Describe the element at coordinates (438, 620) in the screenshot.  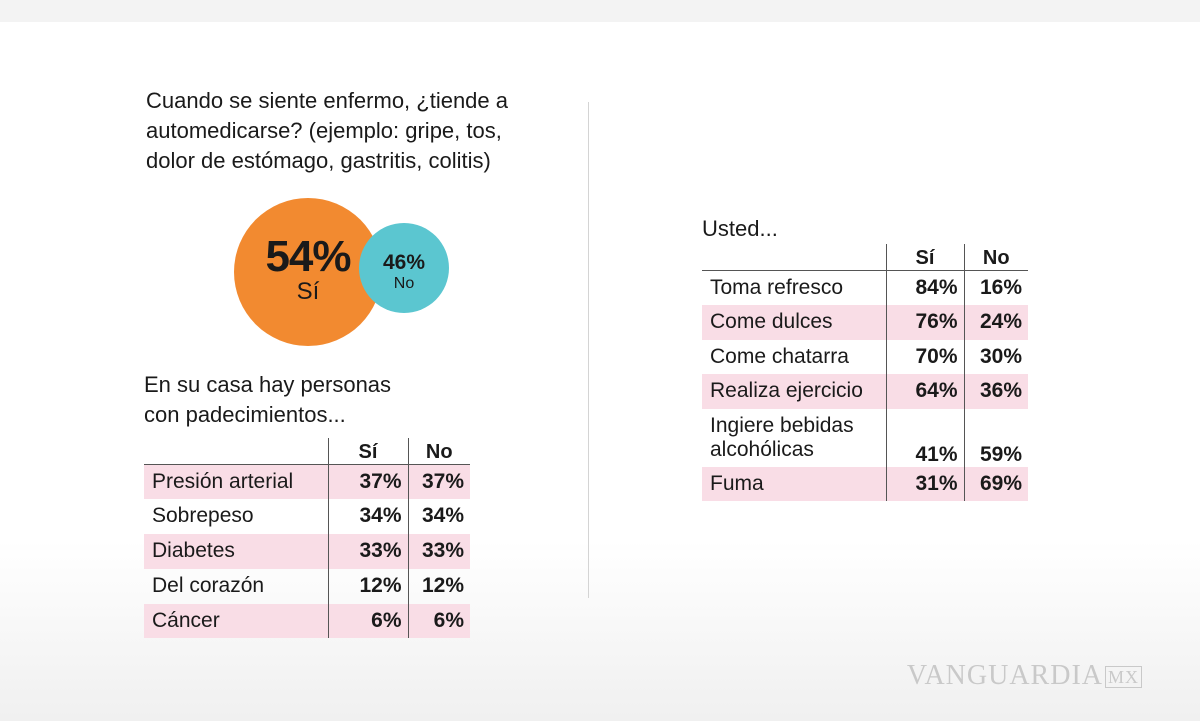
I see `row-value-no: 6%` at that location.